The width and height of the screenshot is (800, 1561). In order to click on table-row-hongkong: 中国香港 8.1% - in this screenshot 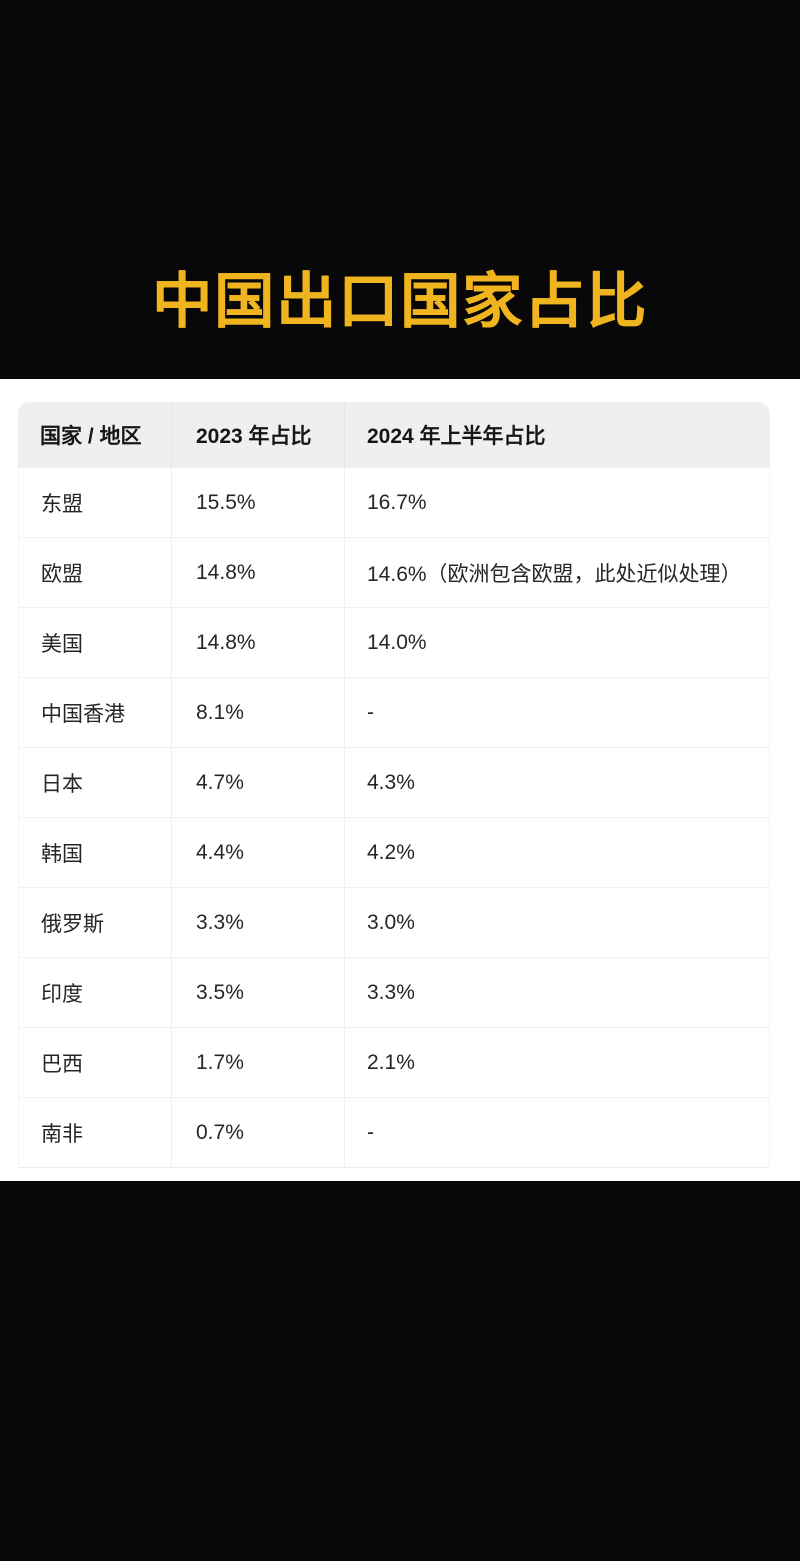, I will do `click(394, 713)`.